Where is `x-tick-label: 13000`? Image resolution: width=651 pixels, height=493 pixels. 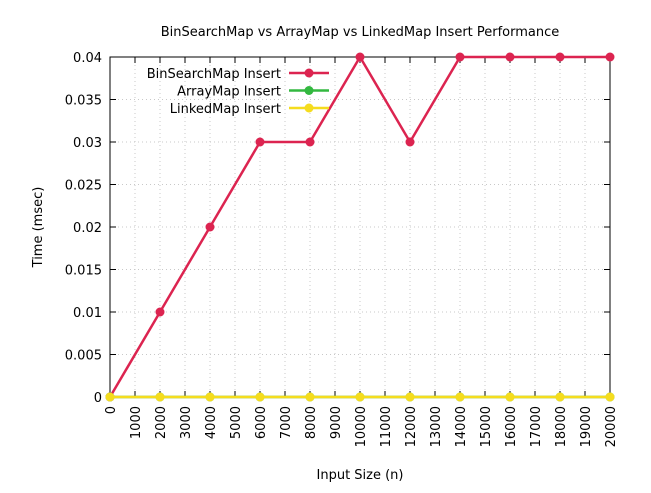 x-tick-label: 13000 is located at coordinates (436, 426).